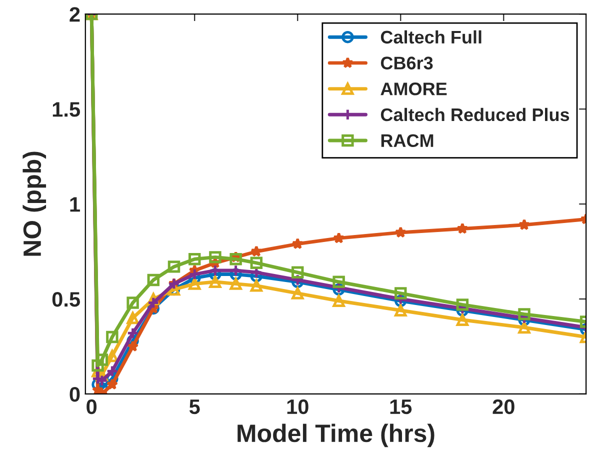  Describe the element at coordinates (336, 436) in the screenshot. I see `x-axis-title: Model Time (hrs)` at that location.